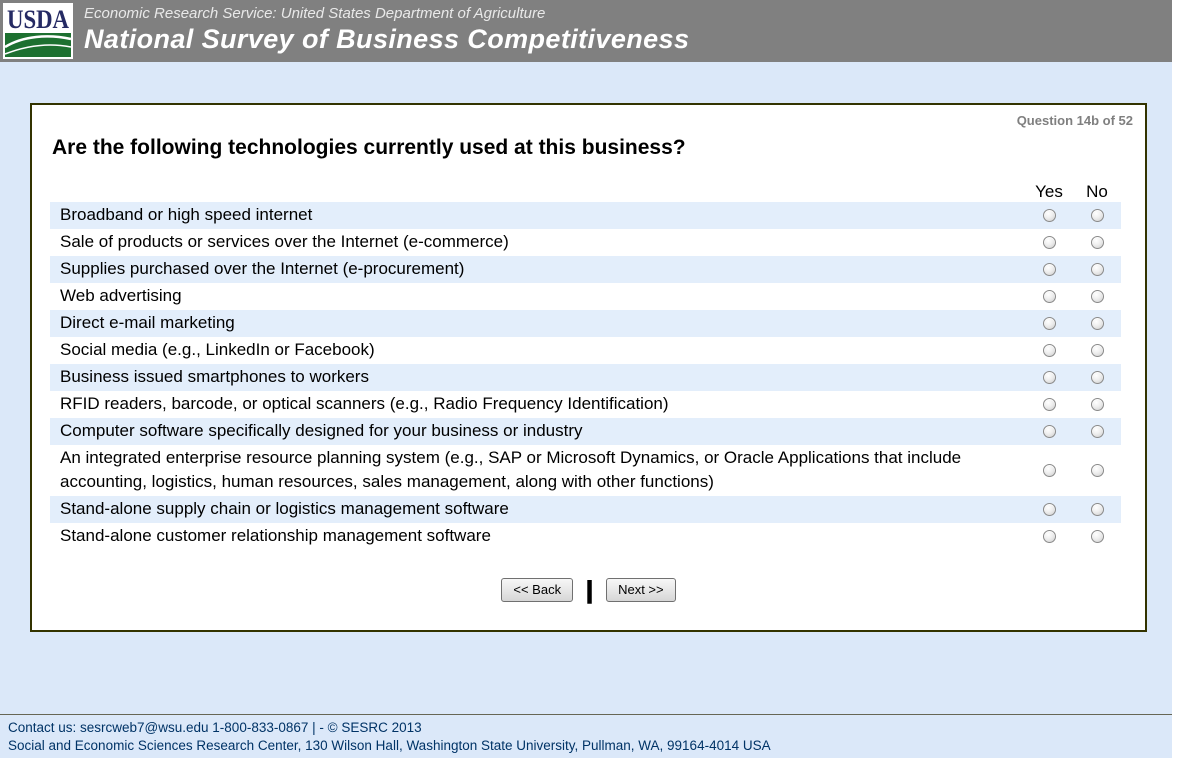 This screenshot has width=1180, height=758. Describe the element at coordinates (585, 296) in the screenshot. I see `table-row: Web advertising` at that location.